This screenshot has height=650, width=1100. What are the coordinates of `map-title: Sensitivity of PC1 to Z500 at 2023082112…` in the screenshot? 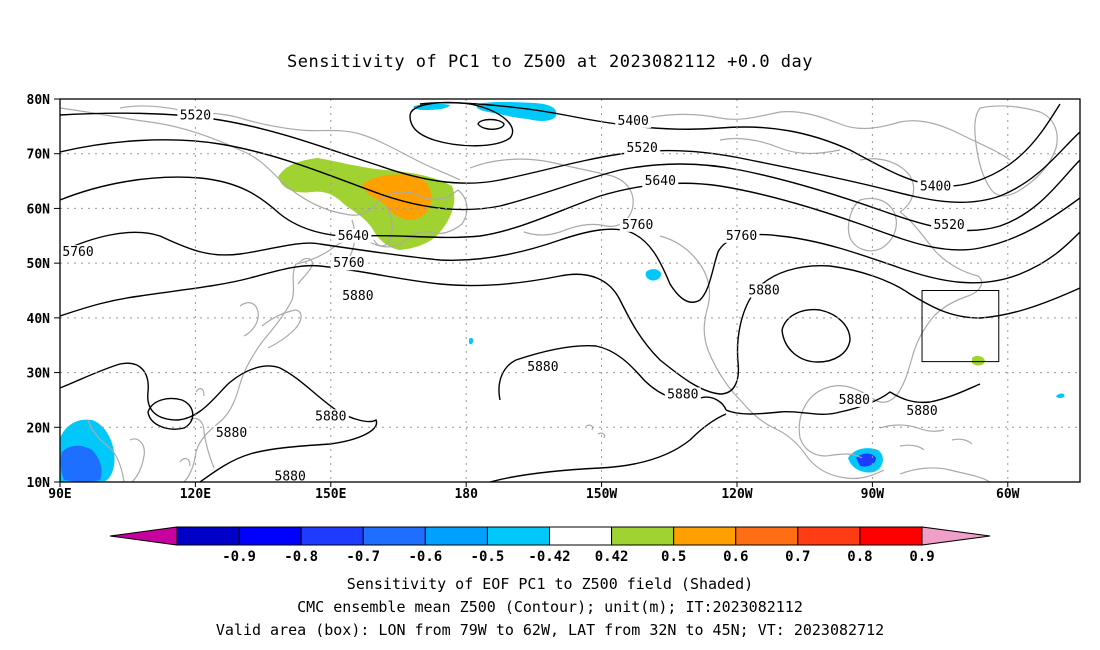 It's located at (550, 62).